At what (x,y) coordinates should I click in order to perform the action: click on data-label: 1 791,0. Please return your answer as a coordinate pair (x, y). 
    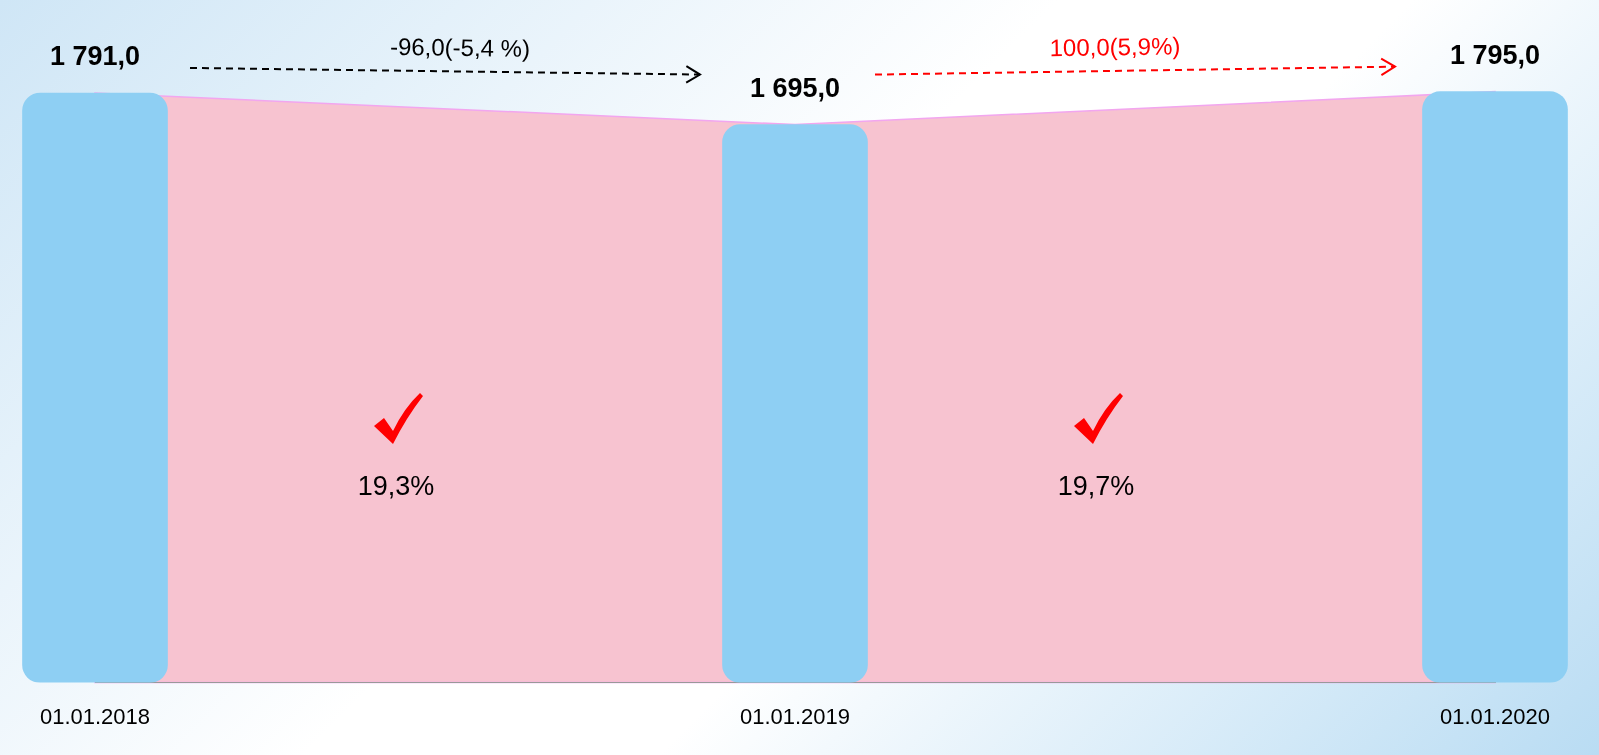
    Looking at the image, I should click on (95, 55).